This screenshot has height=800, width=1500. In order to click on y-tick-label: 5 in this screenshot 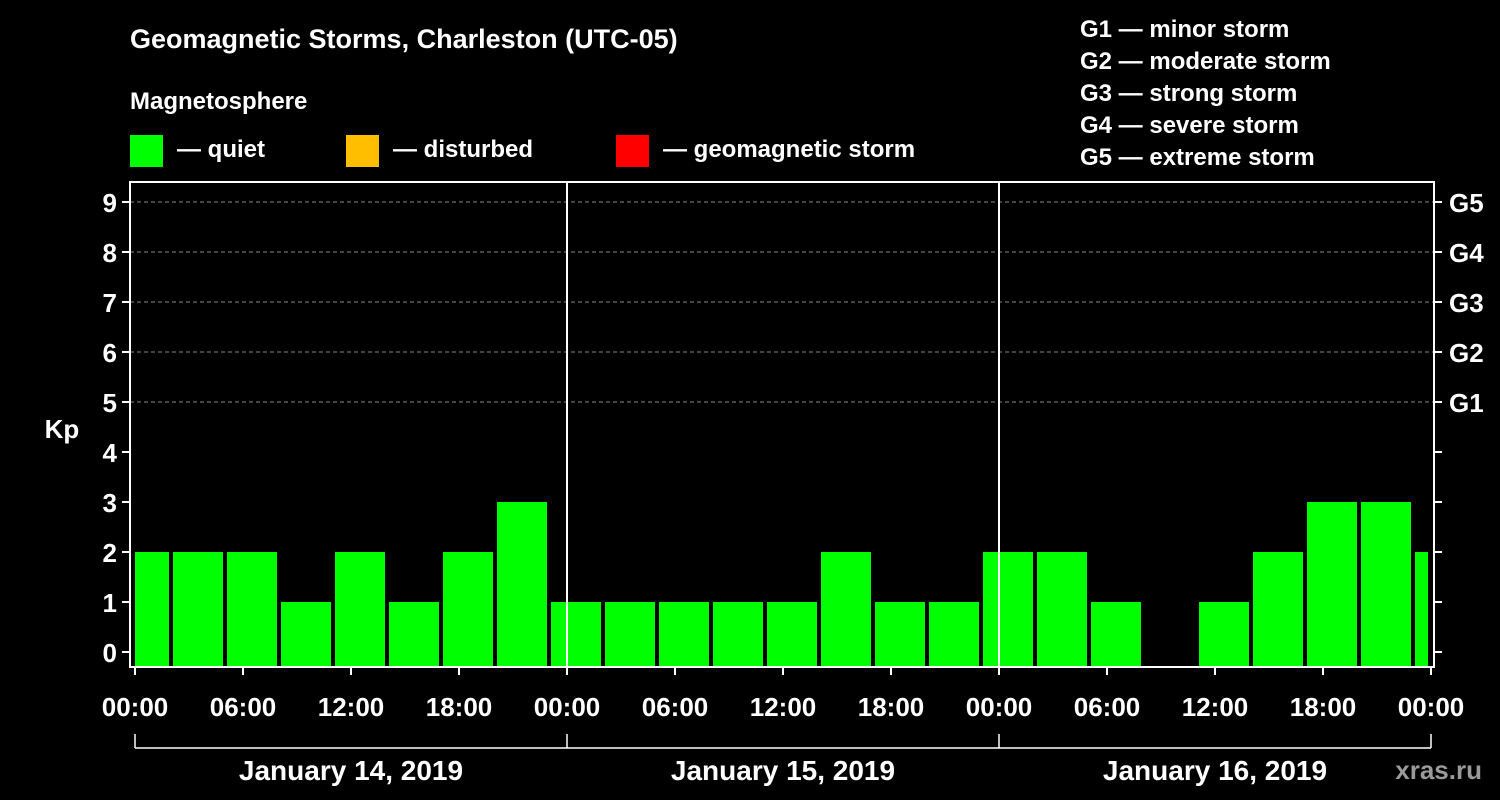, I will do `click(110, 403)`.